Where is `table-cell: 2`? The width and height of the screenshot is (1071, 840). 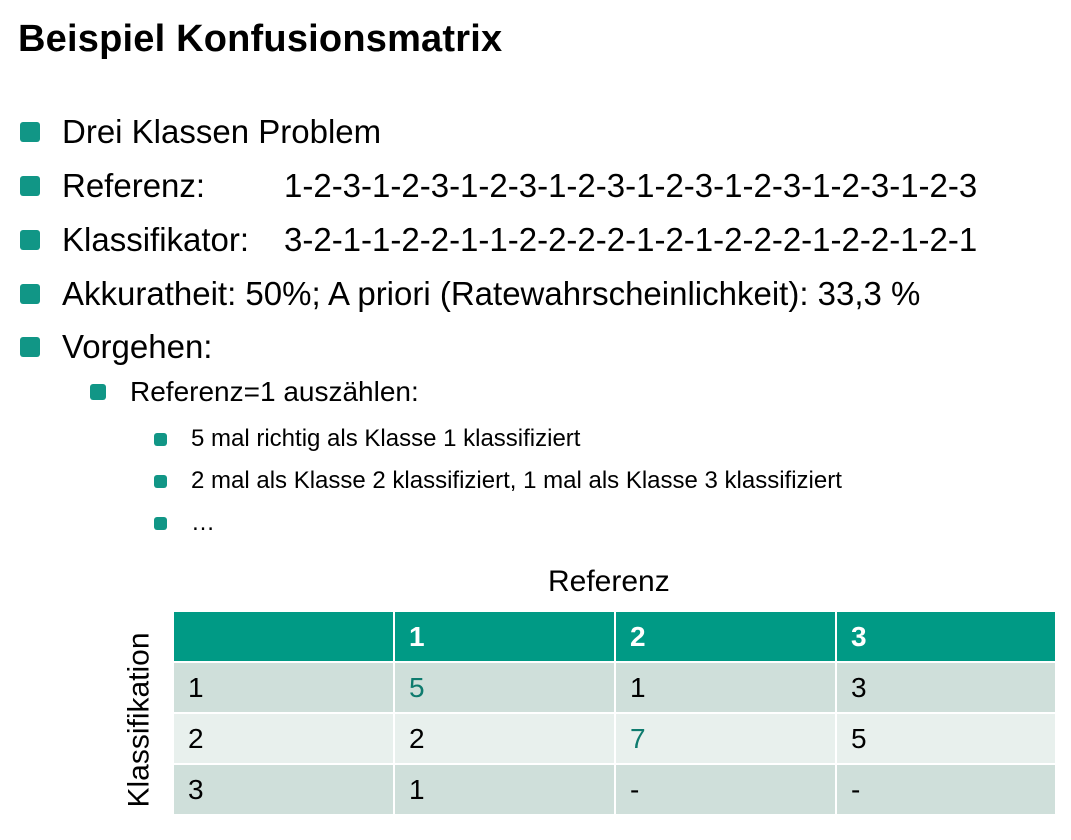 table-cell: 2 is located at coordinates (504, 738).